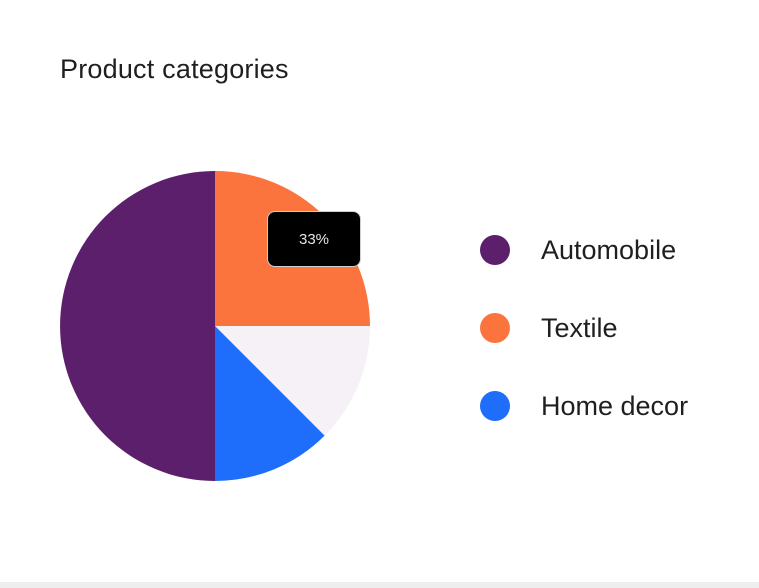  I want to click on legend-label: Textile, so click(579, 327).